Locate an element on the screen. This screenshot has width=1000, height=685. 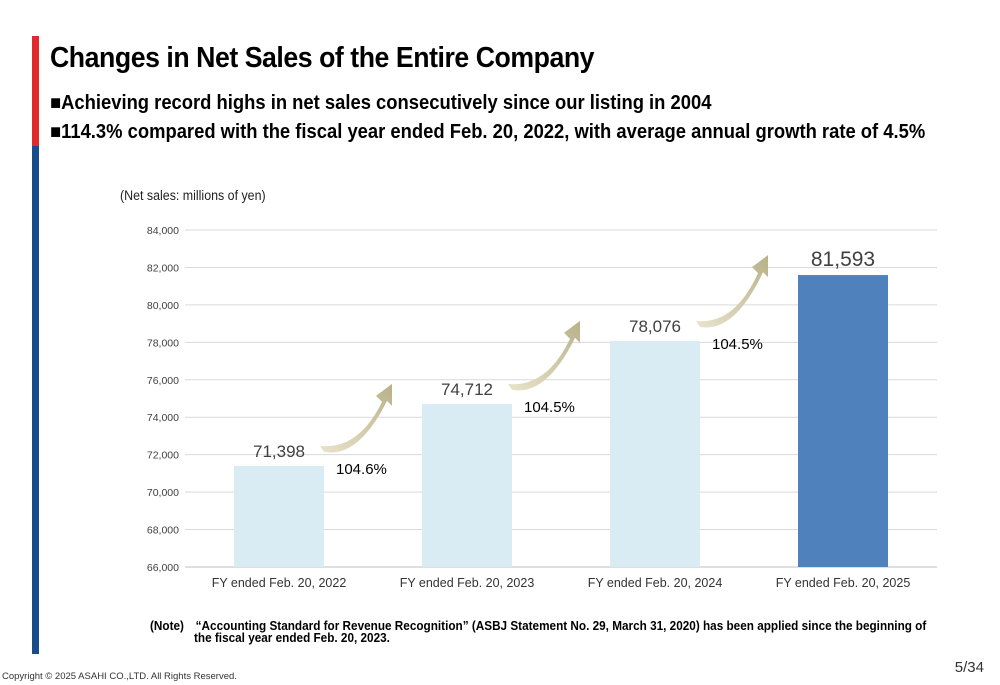
page-number: 5/34 is located at coordinates (969, 667).